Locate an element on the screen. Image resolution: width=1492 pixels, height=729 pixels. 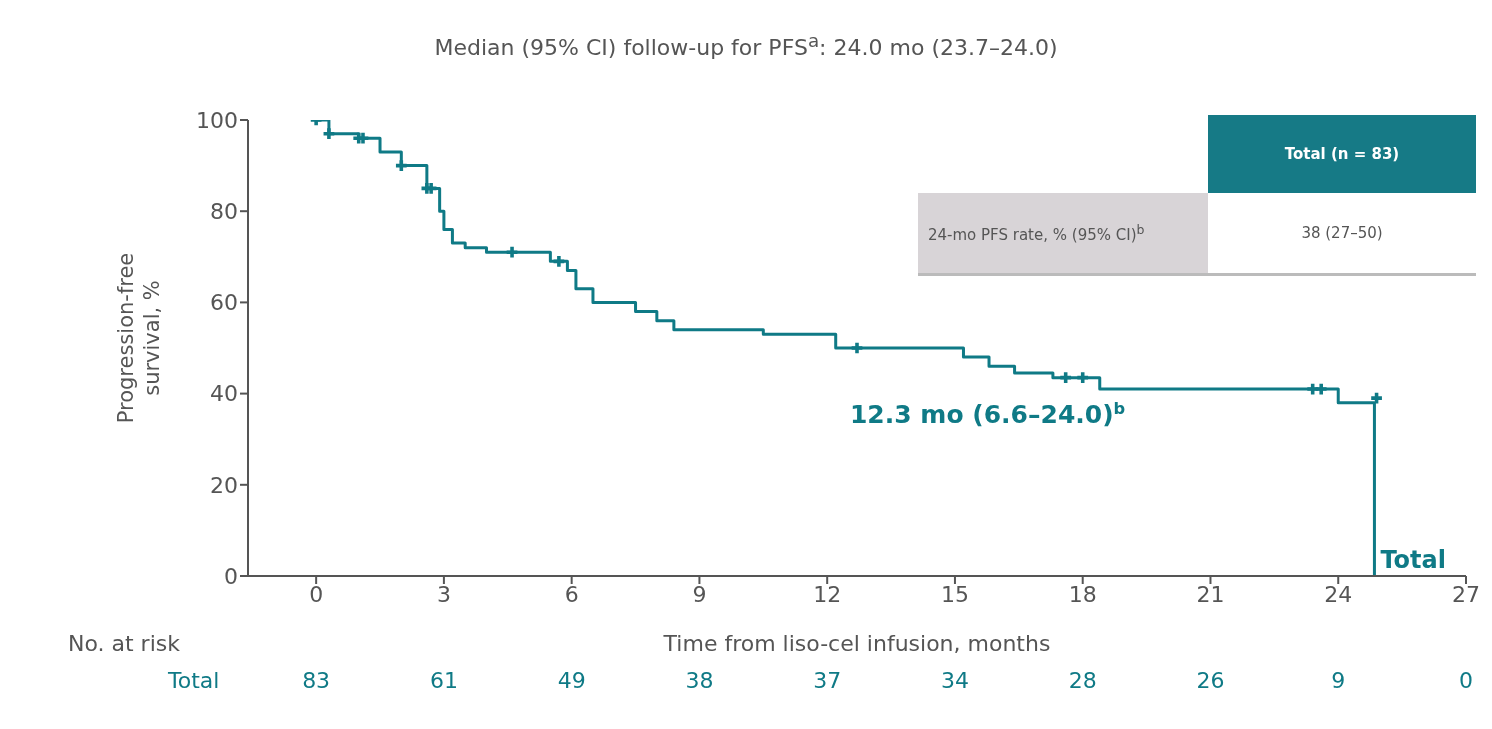
x-tick-label: 0 is located at coordinates (316, 594).